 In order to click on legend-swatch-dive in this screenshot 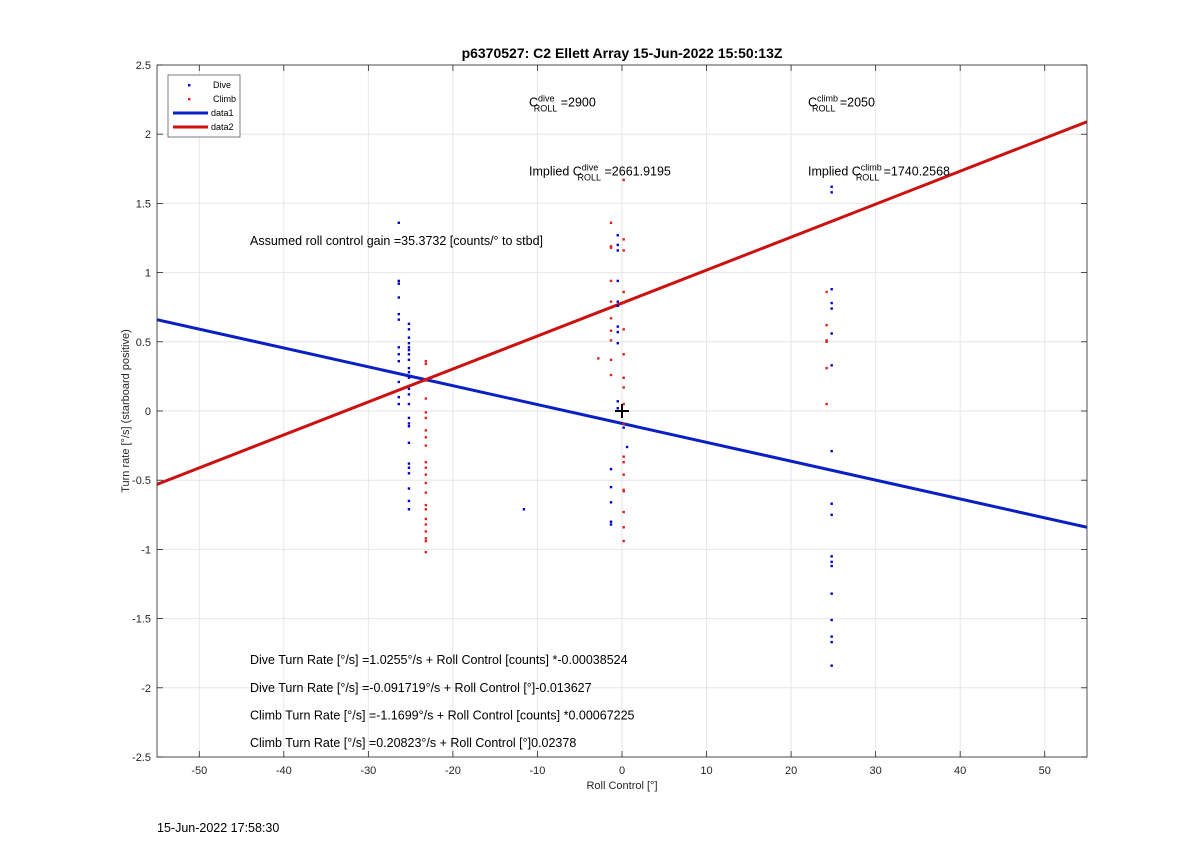, I will do `click(189, 85)`.